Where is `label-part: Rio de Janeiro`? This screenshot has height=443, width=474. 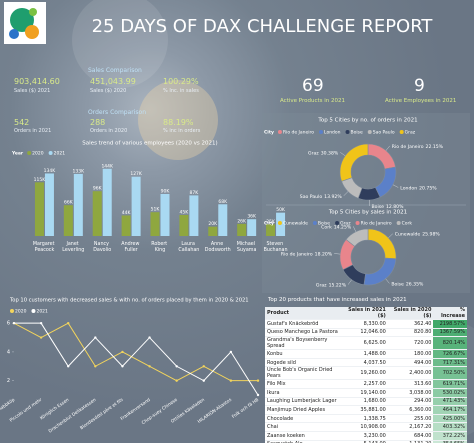 label-part: Rio de Janeiro is located at coordinates (408, 146).